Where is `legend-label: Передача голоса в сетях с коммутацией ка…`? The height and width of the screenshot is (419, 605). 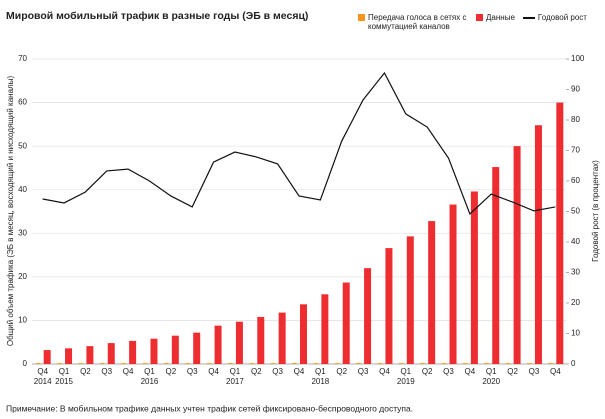 legend-label: Передача голоса в сетях с коммутацией ка… is located at coordinates (417, 22).